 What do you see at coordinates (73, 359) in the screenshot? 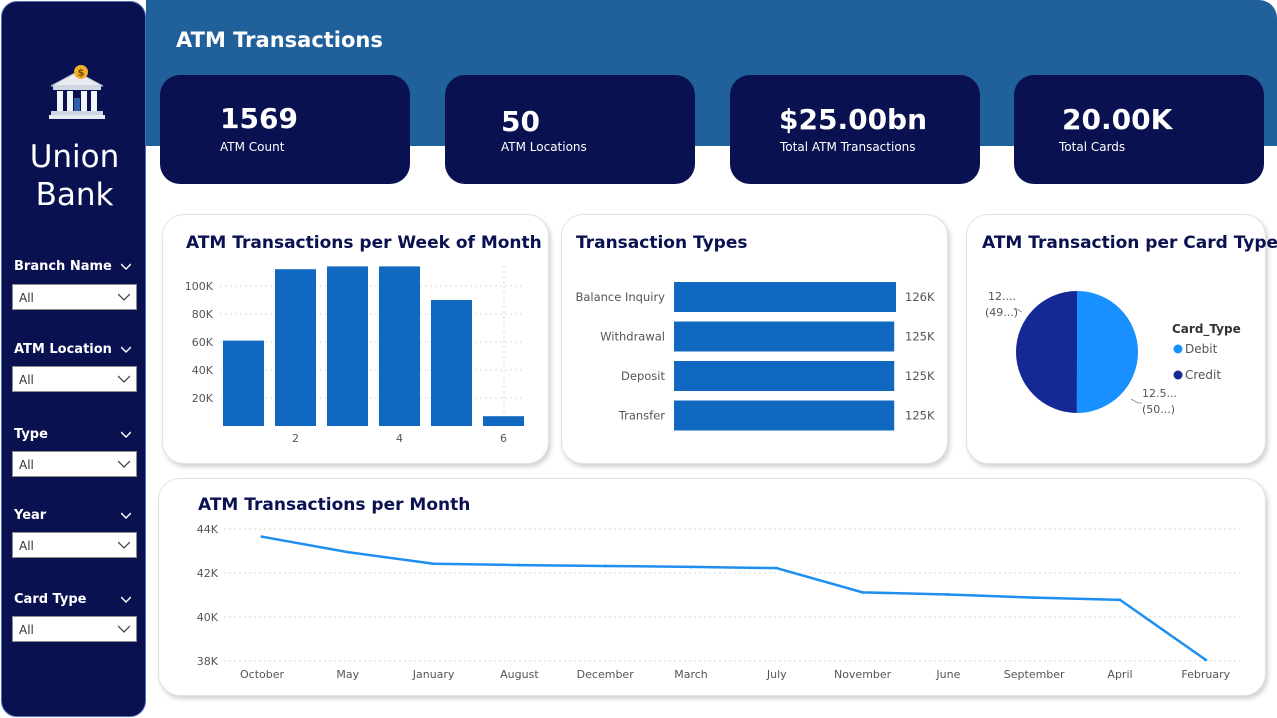
I see `sidebar: $ Union Bank` at bounding box center [73, 359].